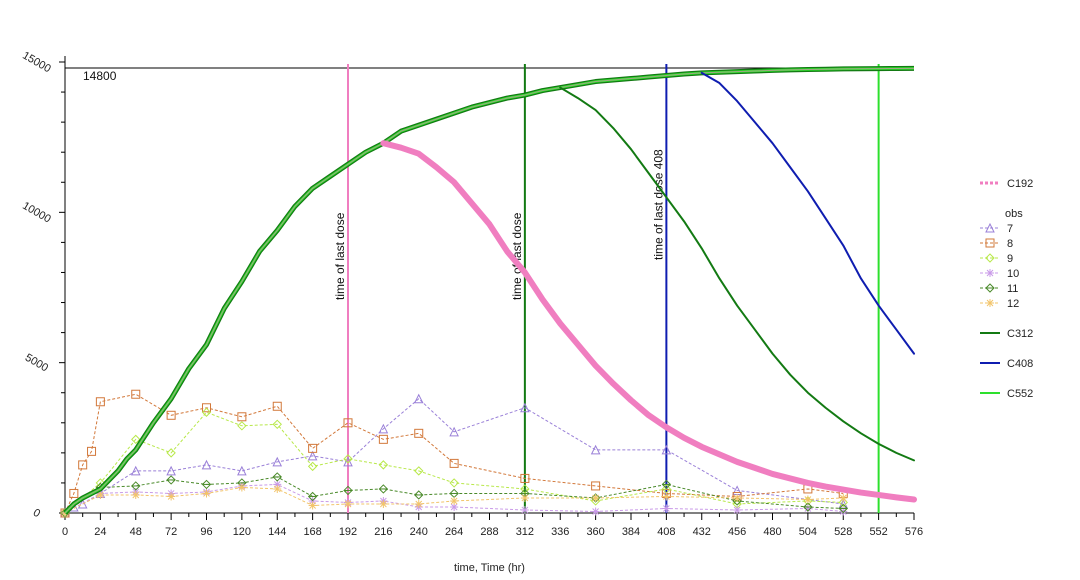  Describe the element at coordinates (136, 532) in the screenshot. I see `x-tick-label: 48` at that location.